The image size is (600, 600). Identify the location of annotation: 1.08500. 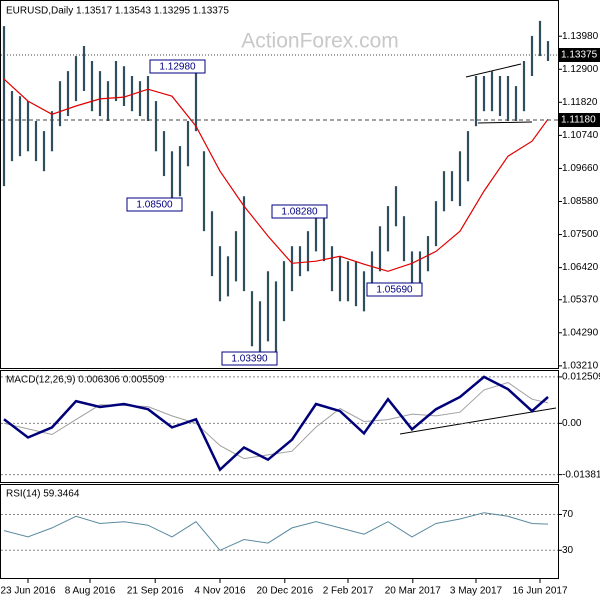
(154, 205).